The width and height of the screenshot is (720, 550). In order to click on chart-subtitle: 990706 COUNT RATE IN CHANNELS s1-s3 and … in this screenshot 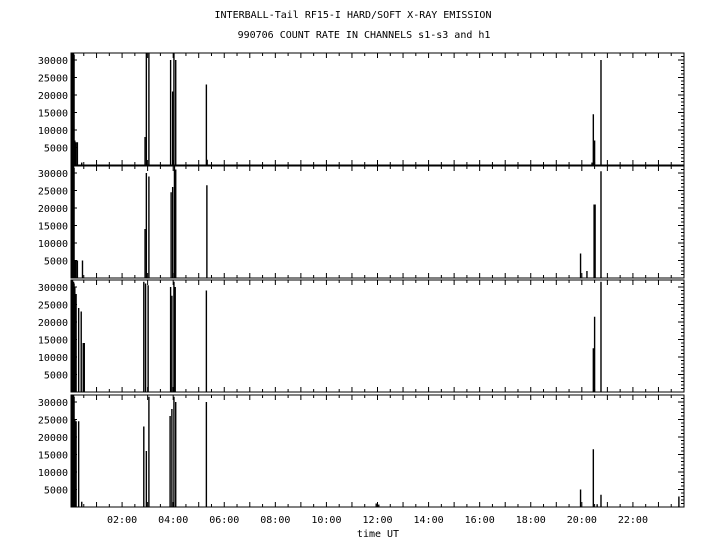, I will do `click(364, 35)`.